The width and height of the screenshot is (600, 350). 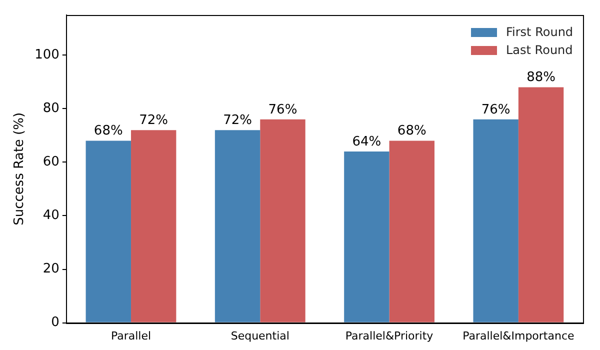 What do you see at coordinates (518, 335) in the screenshot?
I see `x-tick-label: Parallel&Importance` at bounding box center [518, 335].